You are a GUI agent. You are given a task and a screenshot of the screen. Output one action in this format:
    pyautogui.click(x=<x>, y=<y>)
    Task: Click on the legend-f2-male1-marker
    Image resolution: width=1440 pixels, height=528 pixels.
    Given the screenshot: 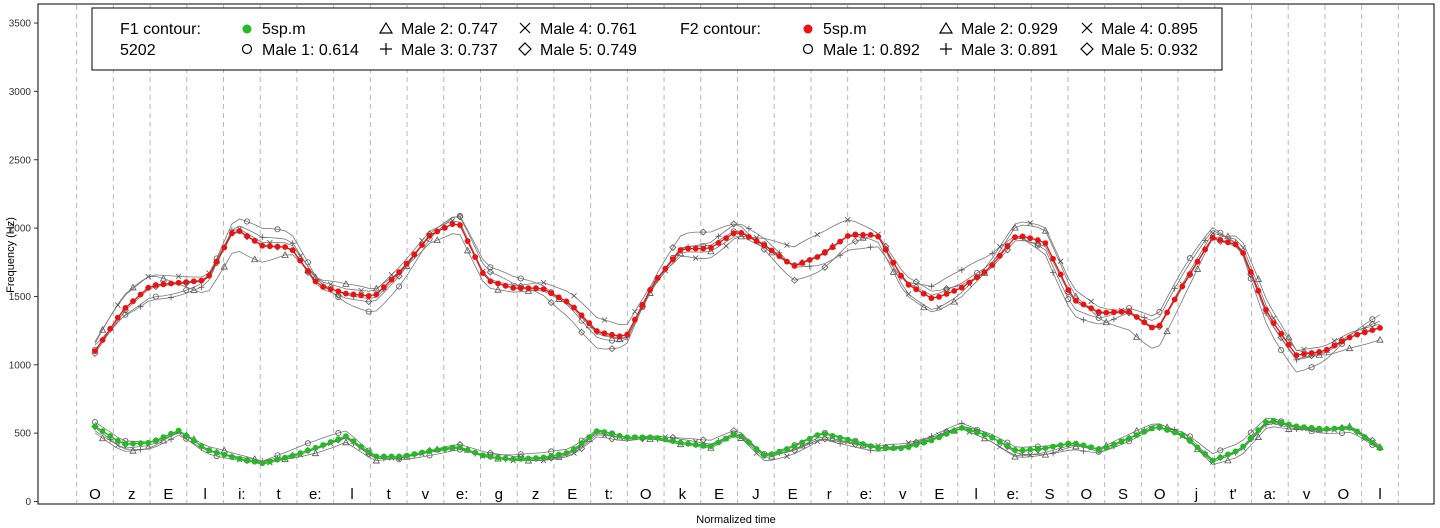 What is the action you would take?
    pyautogui.click(x=808, y=49)
    